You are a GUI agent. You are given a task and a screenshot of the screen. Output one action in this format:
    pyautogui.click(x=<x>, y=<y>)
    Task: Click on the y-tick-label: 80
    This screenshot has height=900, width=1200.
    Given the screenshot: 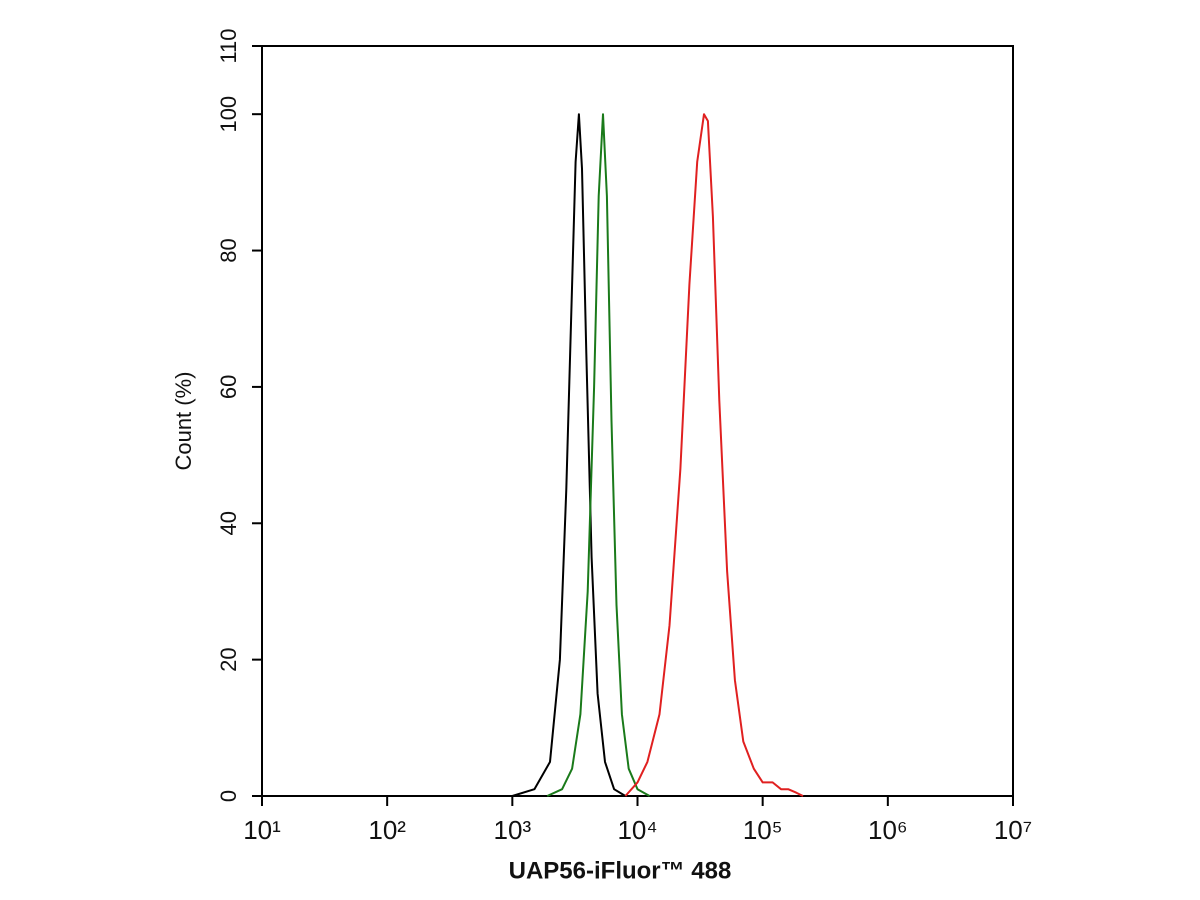 What is the action you would take?
    pyautogui.click(x=228, y=250)
    